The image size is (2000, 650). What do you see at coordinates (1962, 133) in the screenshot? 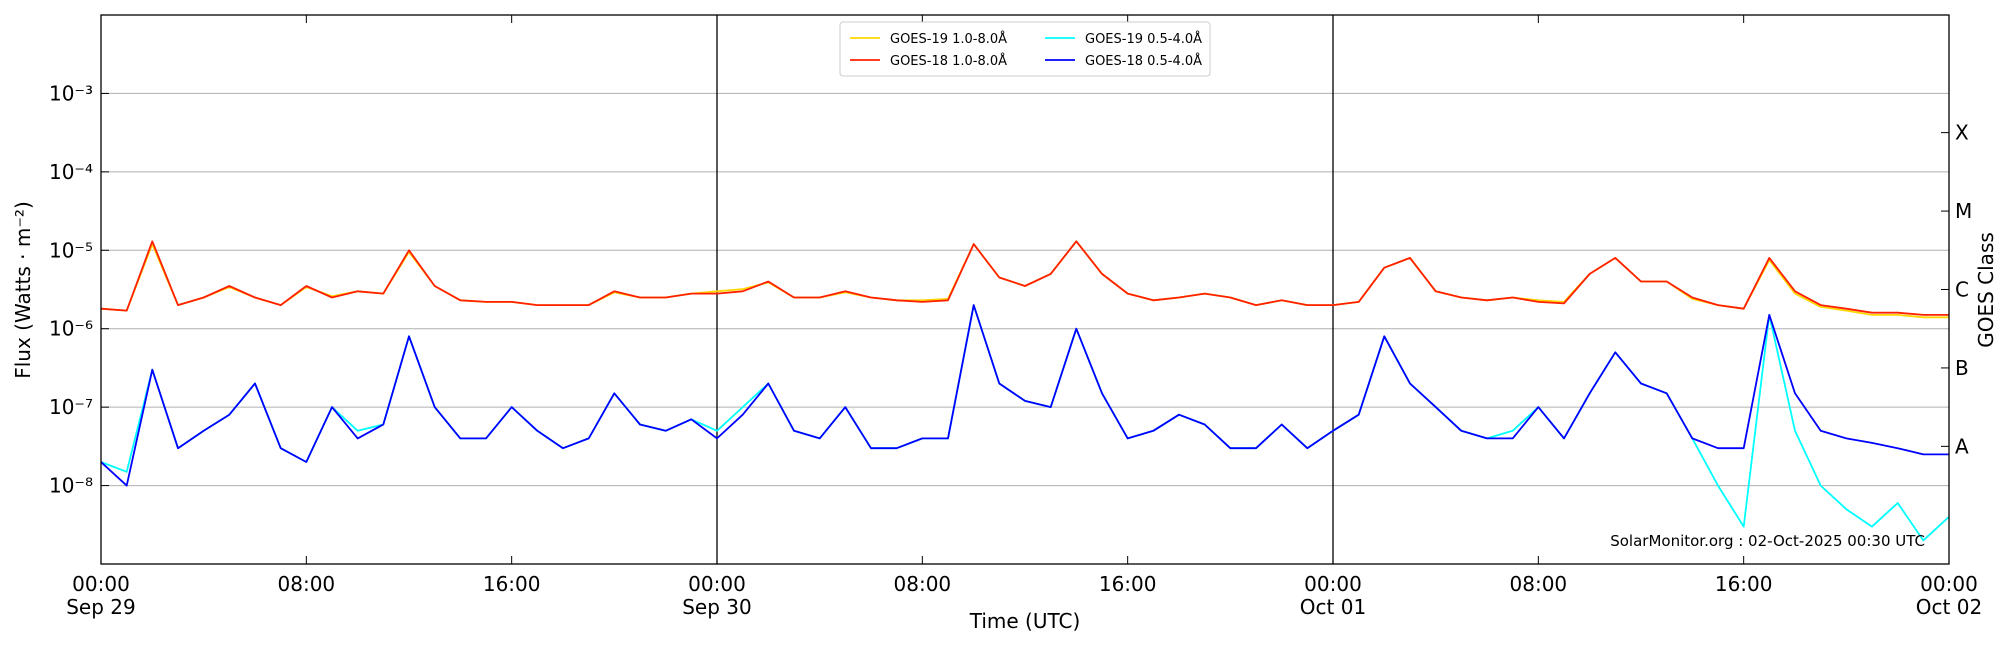
I see `y2-tick-label: X` at bounding box center [1962, 133].